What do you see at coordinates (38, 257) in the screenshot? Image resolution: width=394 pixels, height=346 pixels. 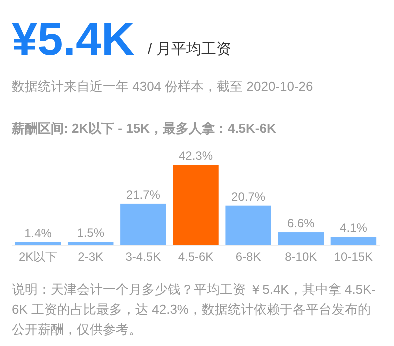 I see `x-tick-label: 2K以下` at bounding box center [38, 257].